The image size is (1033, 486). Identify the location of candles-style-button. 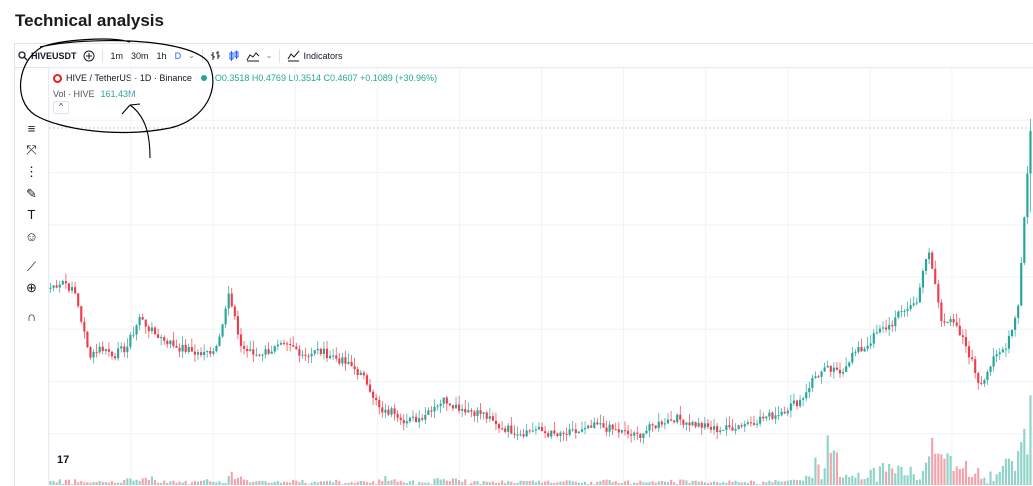
(234, 55).